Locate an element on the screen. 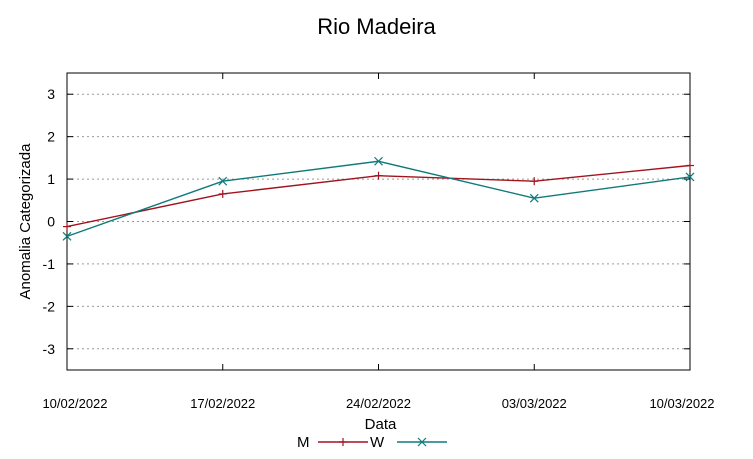  y-tick-label: -2 is located at coordinates (49, 306).